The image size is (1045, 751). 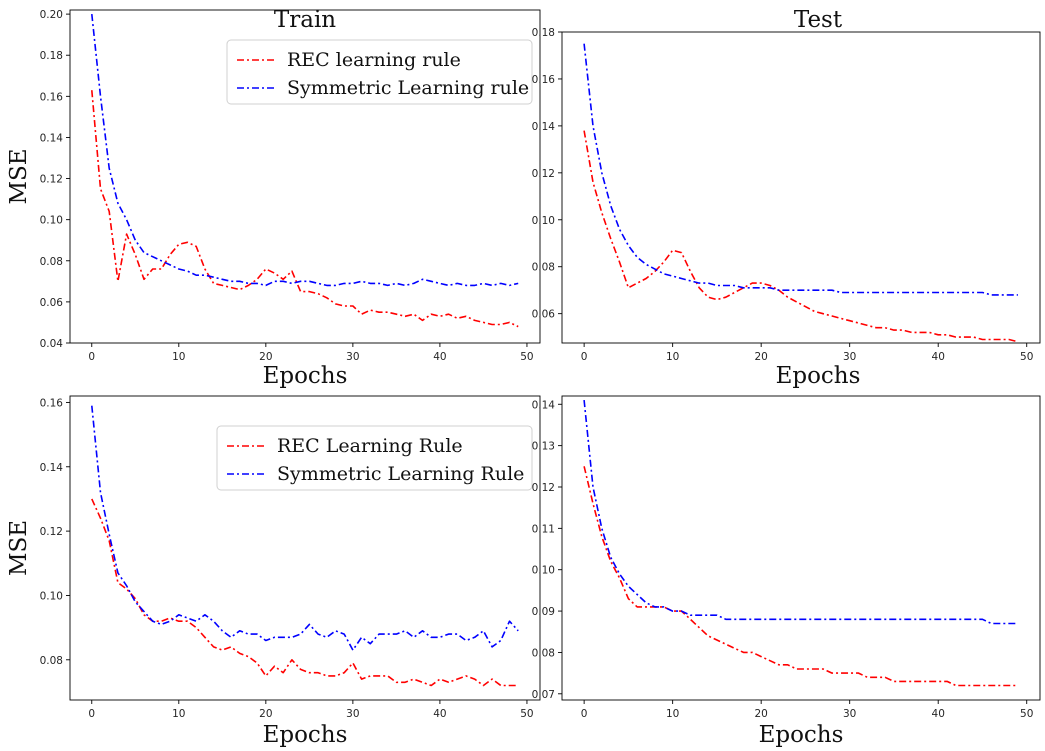 What do you see at coordinates (543, 695) in the screenshot?
I see `y-tick-label: 0.07` at bounding box center [543, 695].